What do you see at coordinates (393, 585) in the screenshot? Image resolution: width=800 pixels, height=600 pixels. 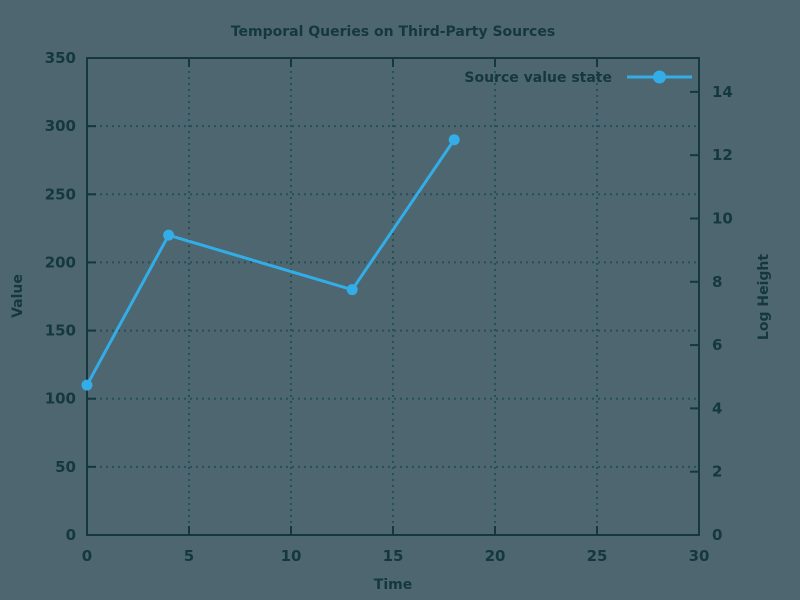 I see `x-axis-label: Time` at bounding box center [393, 585].